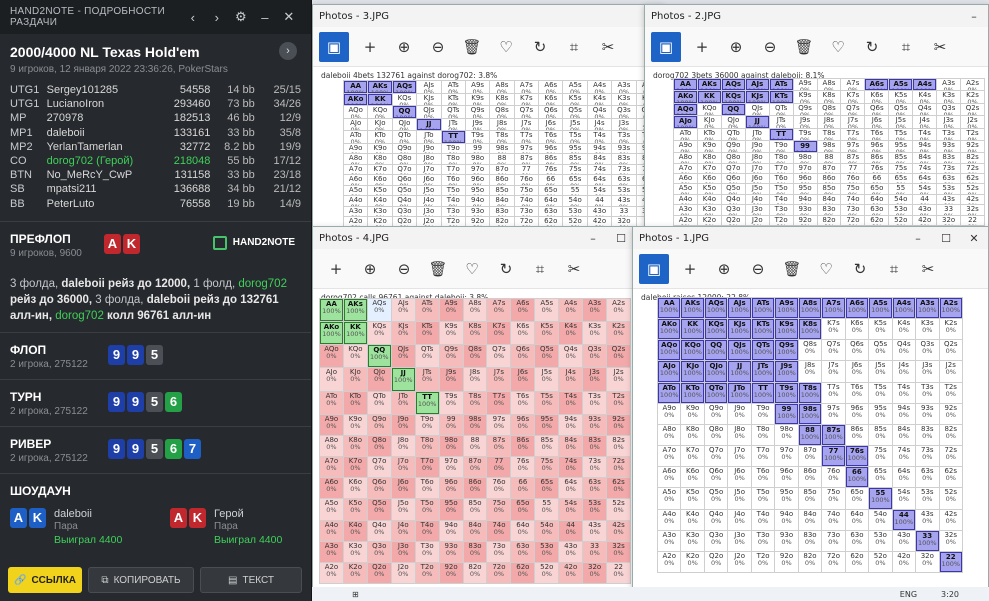  What do you see at coordinates (551, 99) in the screenshot?
I see `range-cell: K6s 0%` at bounding box center [551, 99].